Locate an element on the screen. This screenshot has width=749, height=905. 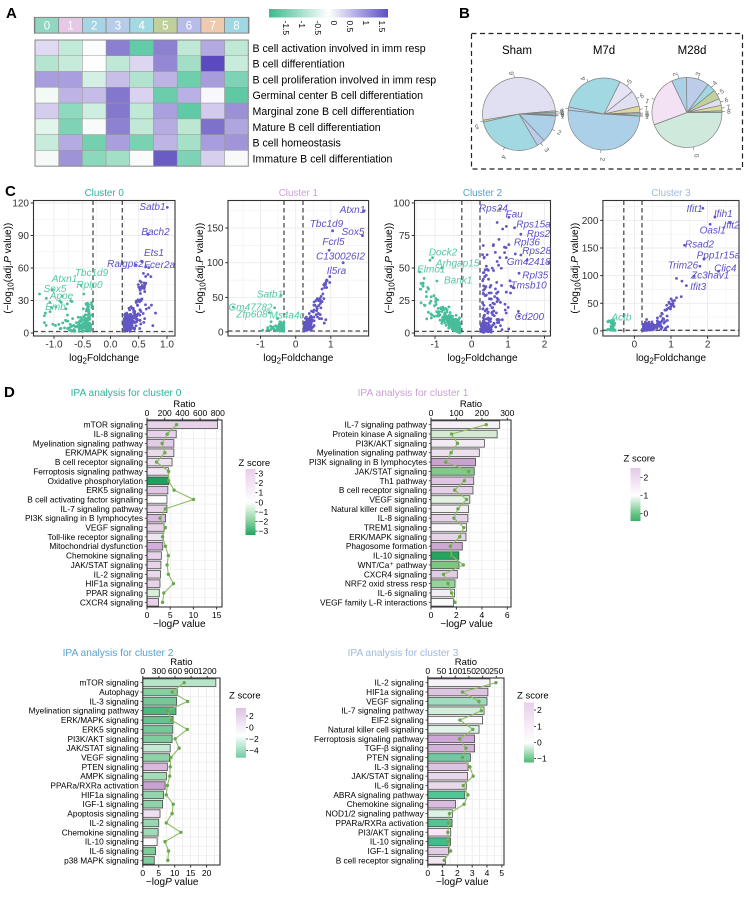
svg-text: Ppp1r15a is located at coordinates (719, 256).